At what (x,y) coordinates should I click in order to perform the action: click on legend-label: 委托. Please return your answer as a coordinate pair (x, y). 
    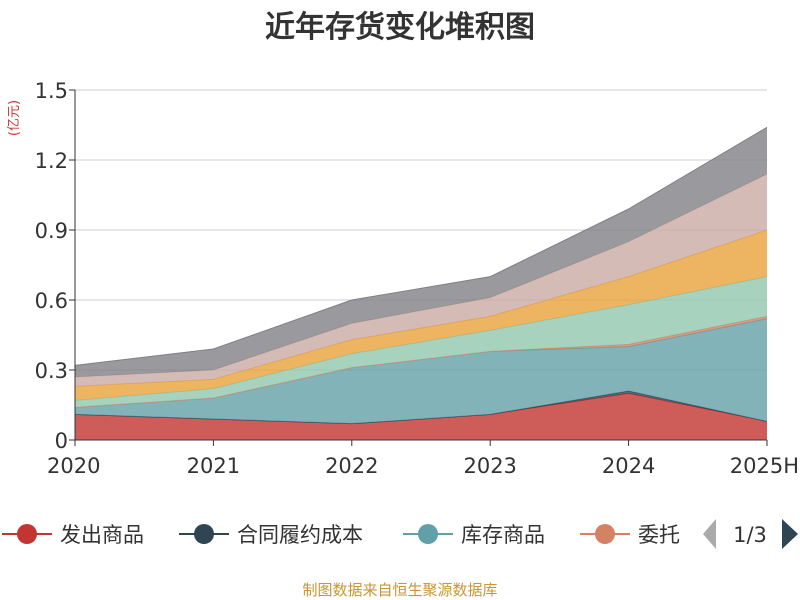
    Looking at the image, I should click on (659, 535).